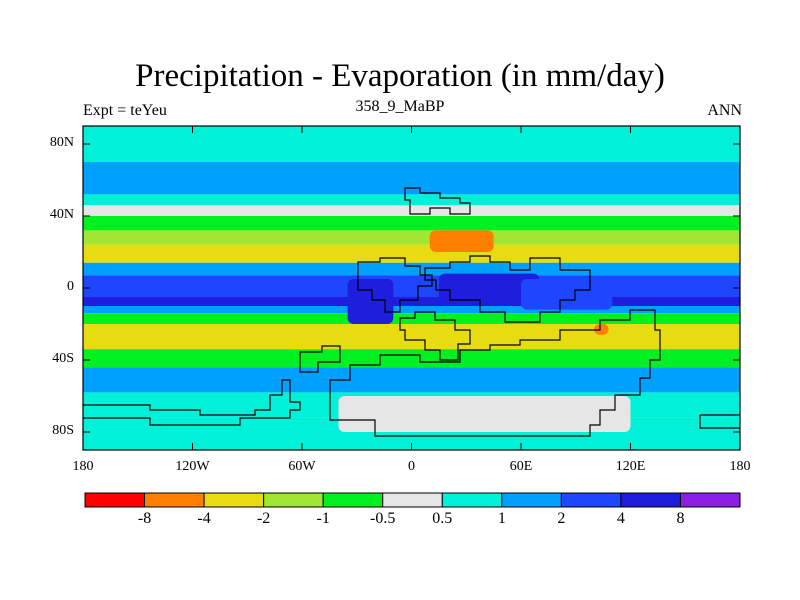 This screenshot has height=600, width=800. I want to click on colorbar, so click(412, 500).